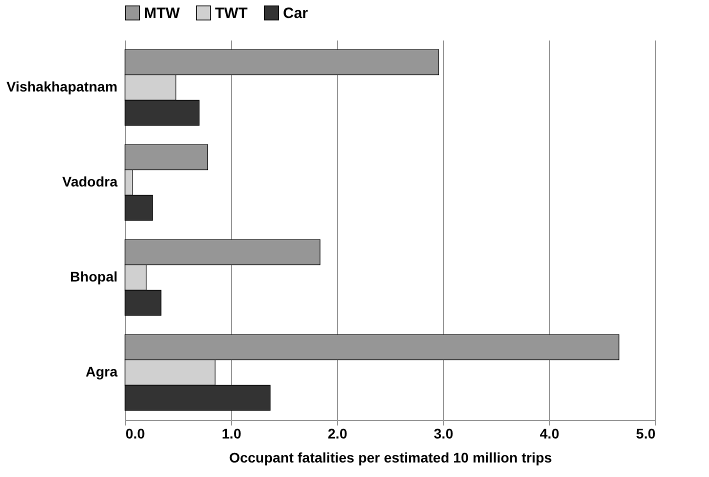  What do you see at coordinates (90, 182) in the screenshot?
I see `y-tick-label: Vadodra` at bounding box center [90, 182].